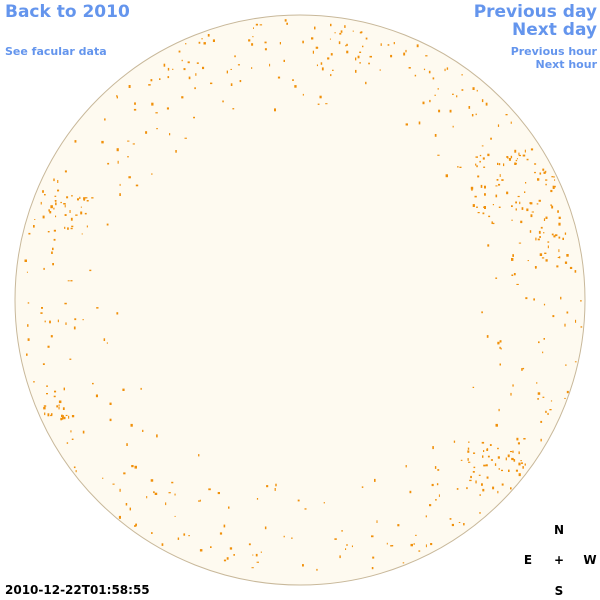  What do you see at coordinates (56, 51) in the screenshot?
I see `see-facular-data-link: See facular data` at bounding box center [56, 51].